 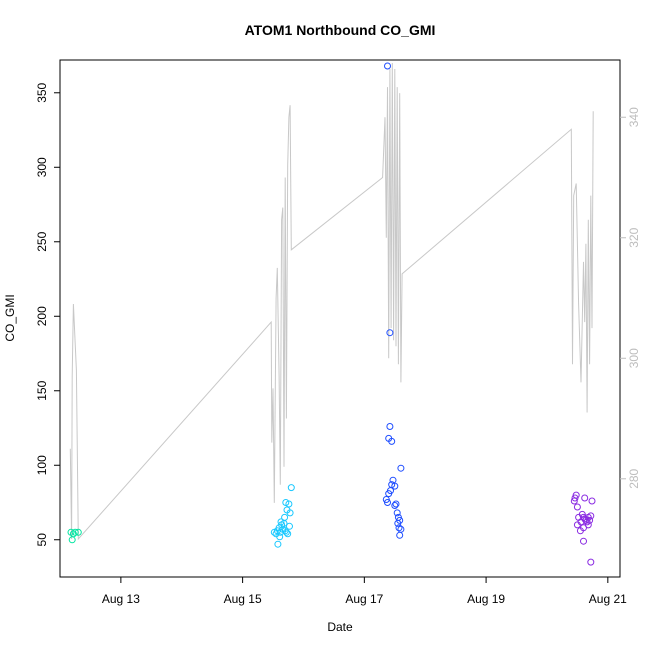 I want to click on y-tick-label: 50, so click(x=42, y=540).